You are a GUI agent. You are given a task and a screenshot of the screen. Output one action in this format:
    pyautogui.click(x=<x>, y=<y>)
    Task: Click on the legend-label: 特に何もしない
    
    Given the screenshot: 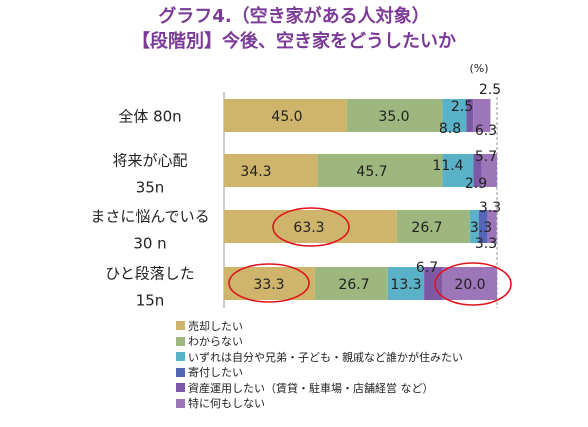 What is the action you would take?
    pyautogui.click(x=226, y=404)
    